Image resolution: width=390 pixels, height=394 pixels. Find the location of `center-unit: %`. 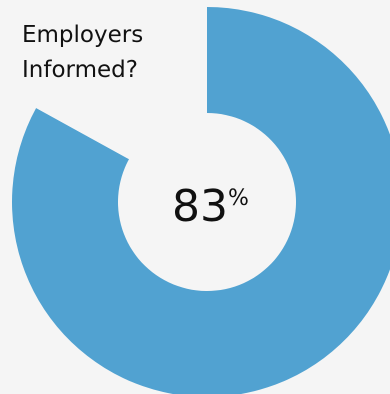

center-unit: % is located at coordinates (238, 198).